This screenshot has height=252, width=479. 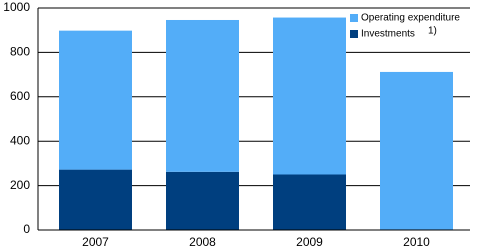 What do you see at coordinates (432, 31) in the screenshot?
I see `legend-note: 1)` at bounding box center [432, 31].